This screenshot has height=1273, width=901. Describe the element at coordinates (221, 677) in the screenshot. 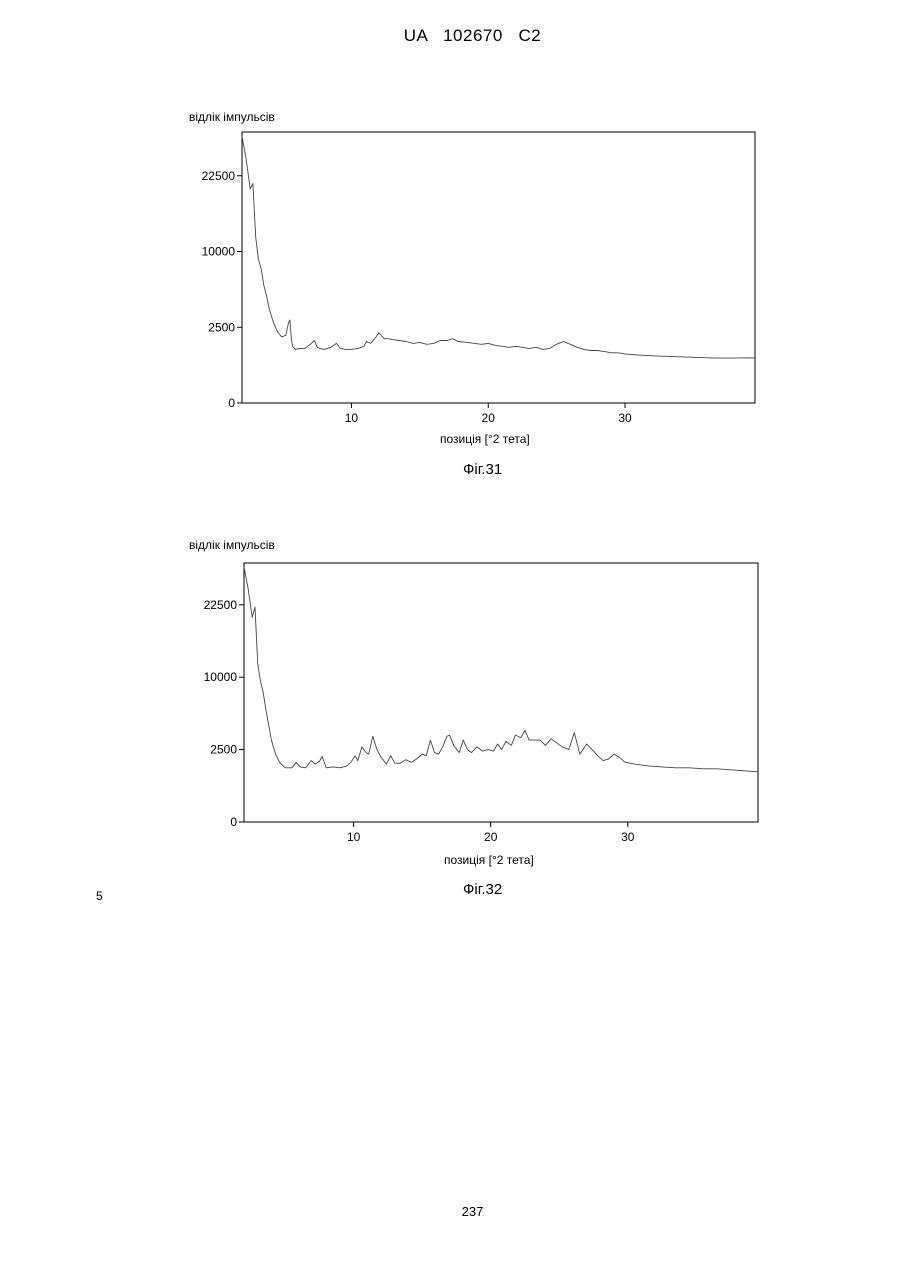

I see `chart2-y-tick-label: 10000` at that location.